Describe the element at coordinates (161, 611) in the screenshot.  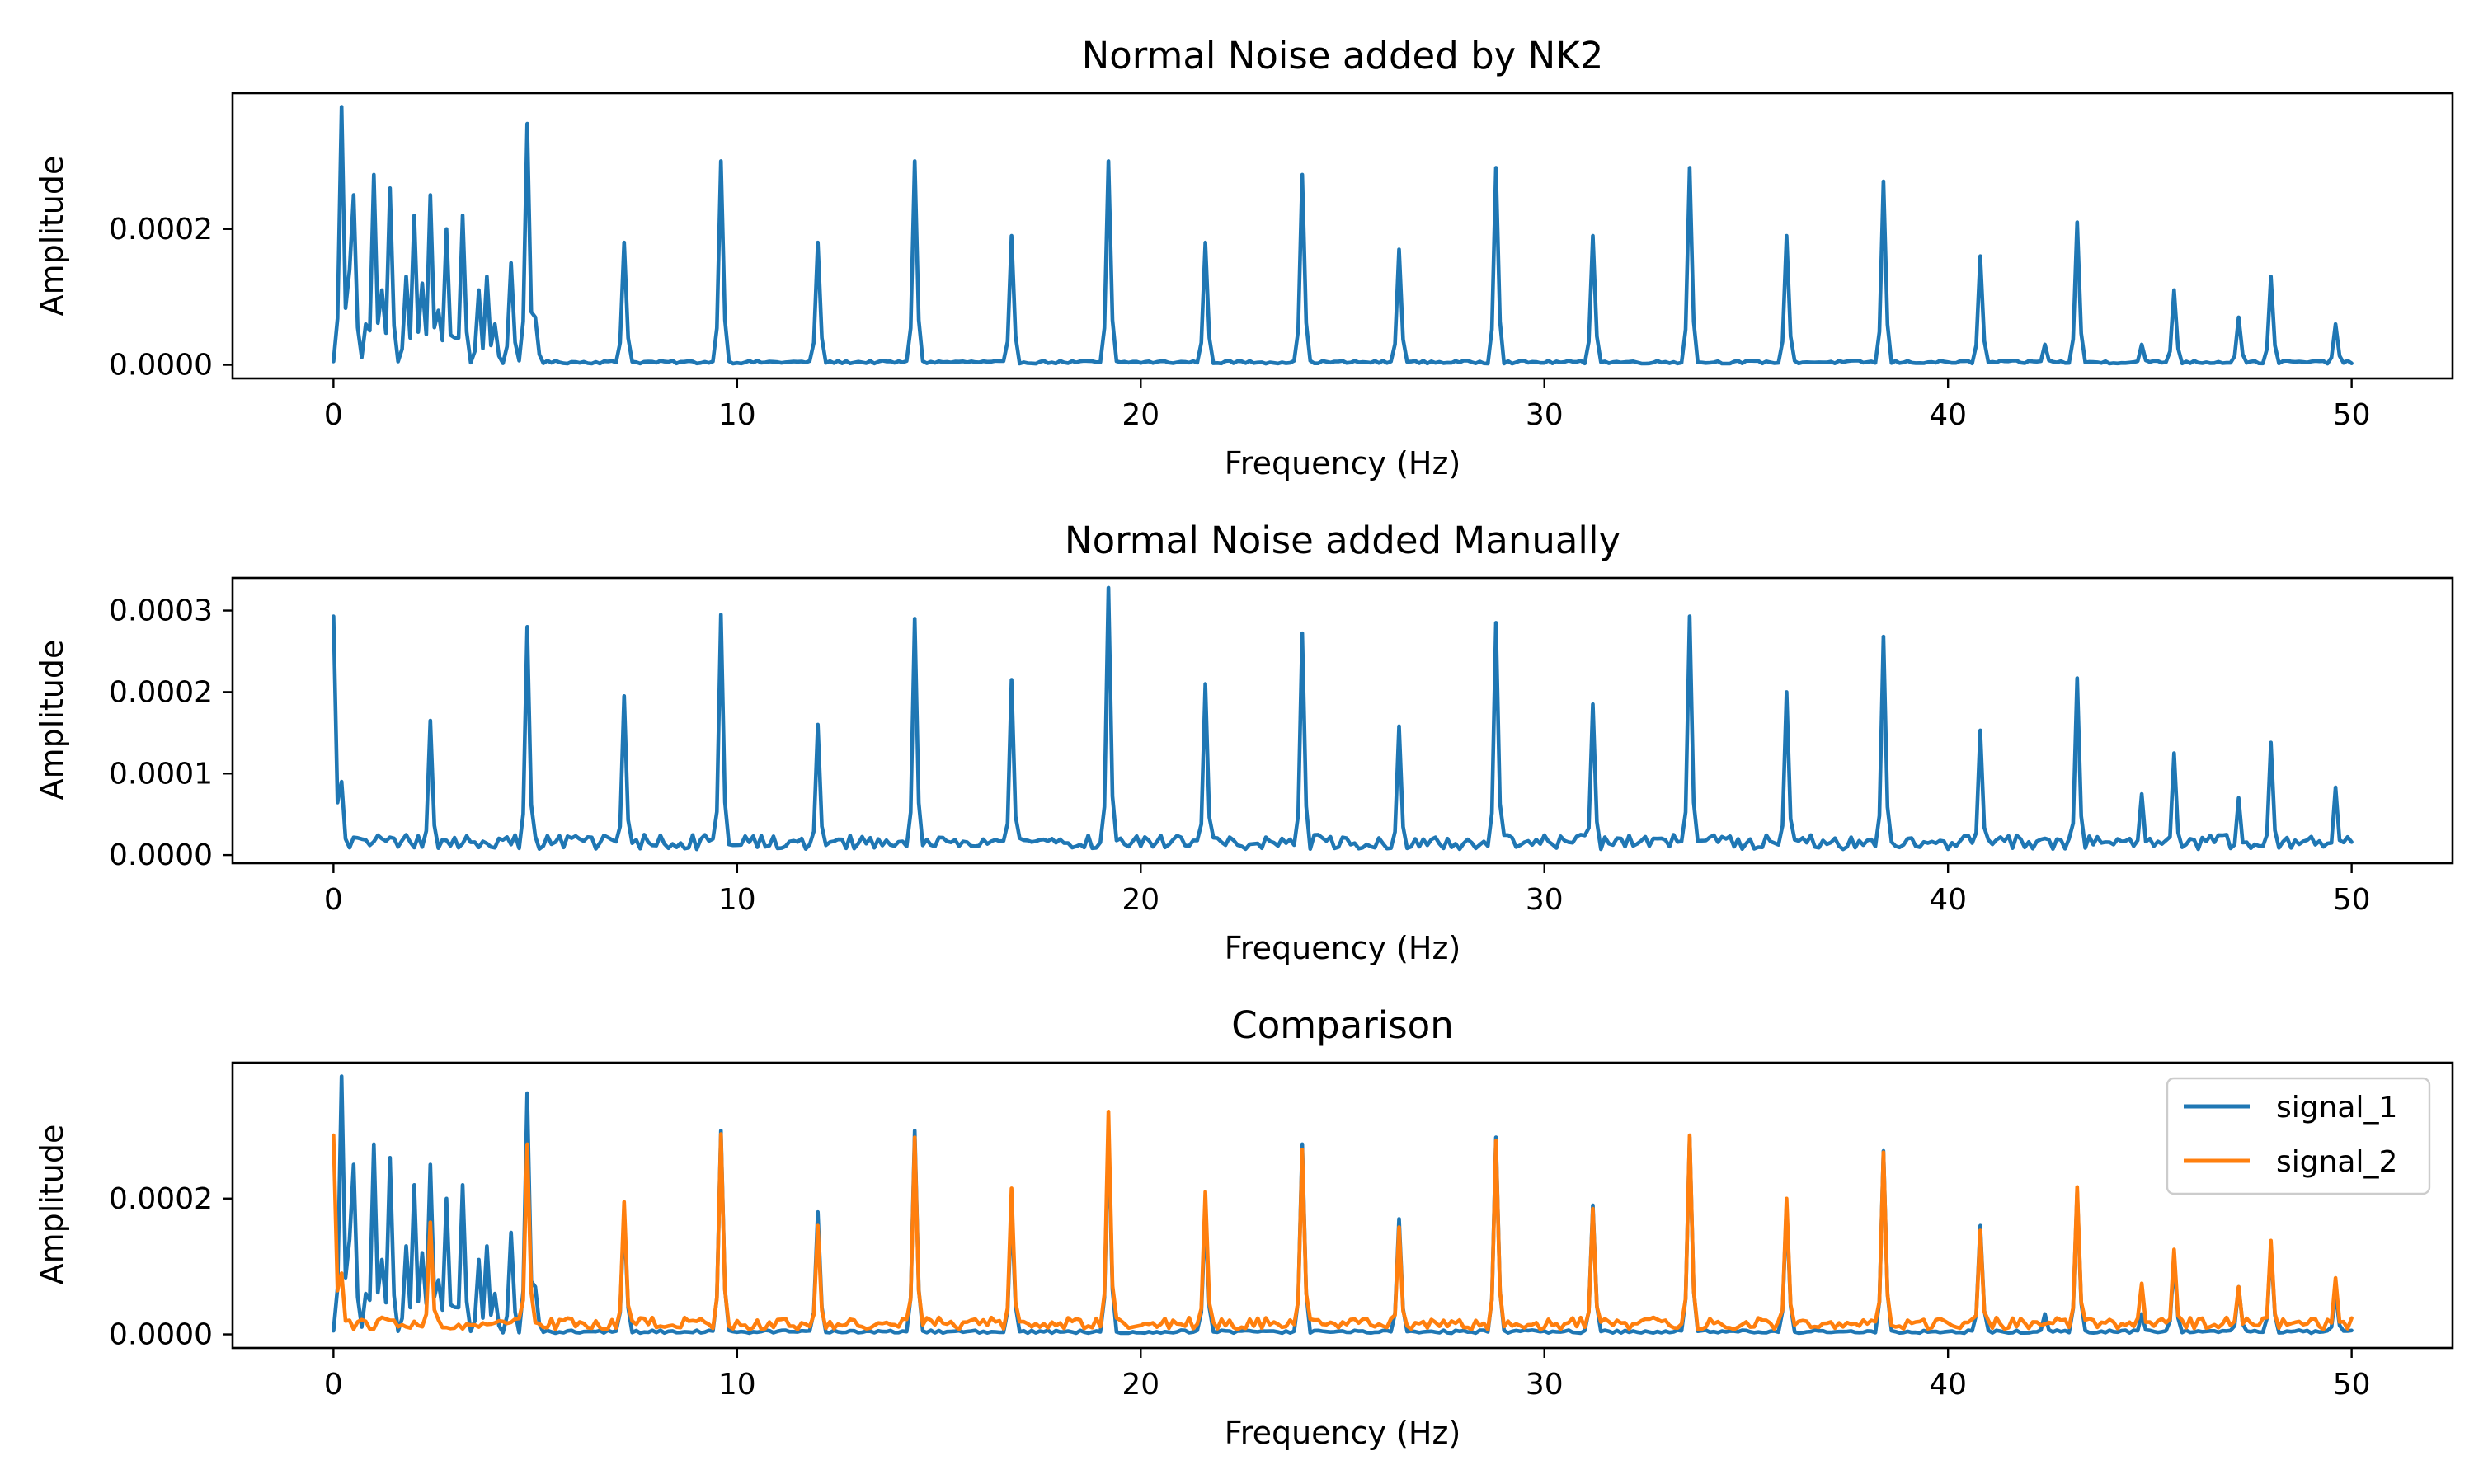
I see `y-tick-label: 0.0003` at that location.